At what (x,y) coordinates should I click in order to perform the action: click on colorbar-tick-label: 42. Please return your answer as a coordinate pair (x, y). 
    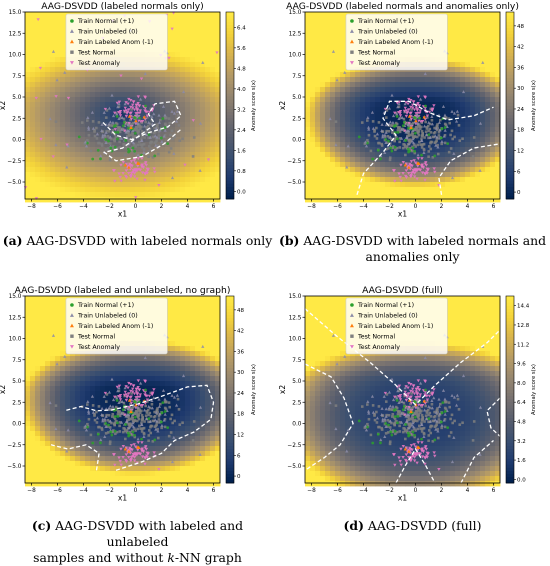
    Looking at the image, I should click on (520, 48).